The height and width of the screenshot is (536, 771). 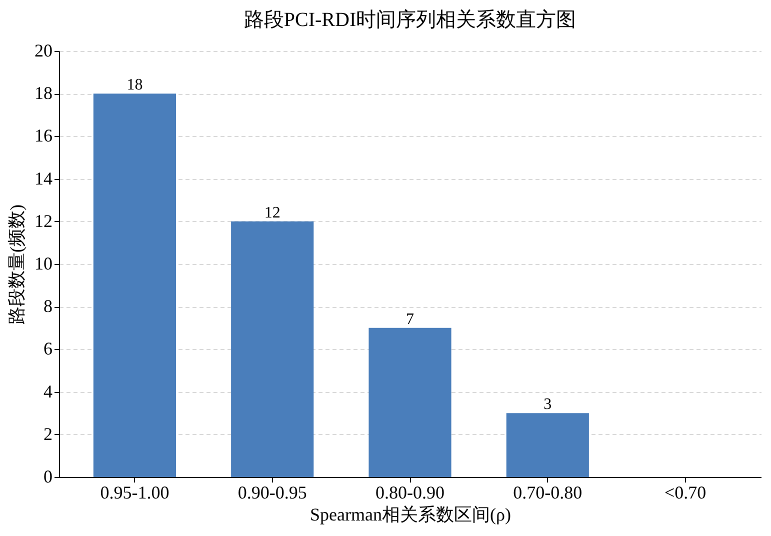 What do you see at coordinates (272, 492) in the screenshot?
I see `x-tick-label: 0.90-0.95` at bounding box center [272, 492].